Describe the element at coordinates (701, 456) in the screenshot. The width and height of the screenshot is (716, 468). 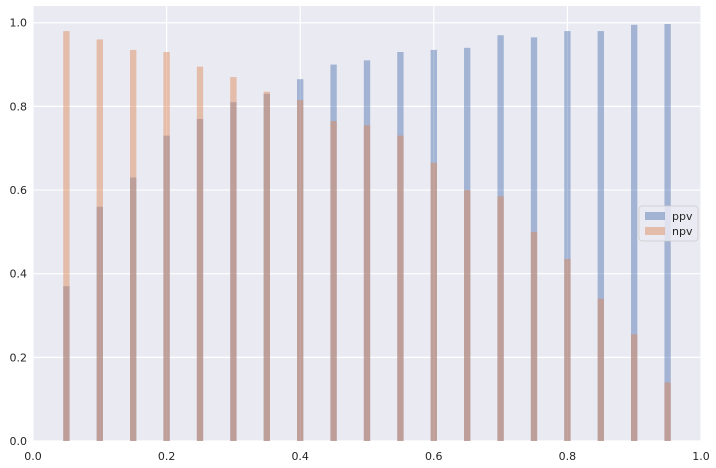
I see `x-tick-label: 1.0` at that location.